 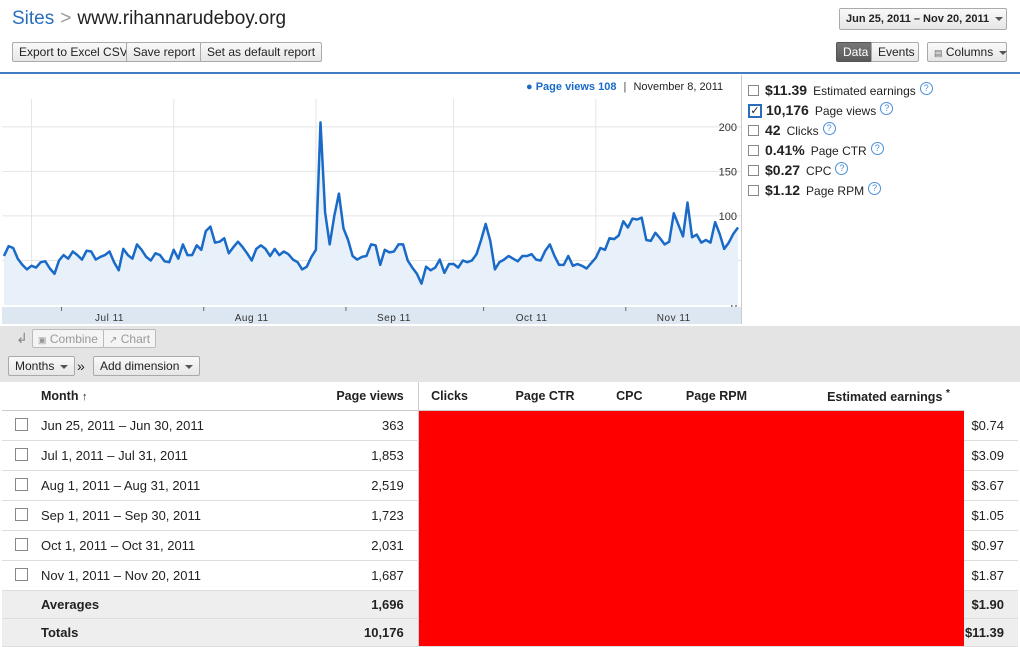 What do you see at coordinates (716, 396) in the screenshot?
I see `column-header-page-rpm: Page RPM` at bounding box center [716, 396].